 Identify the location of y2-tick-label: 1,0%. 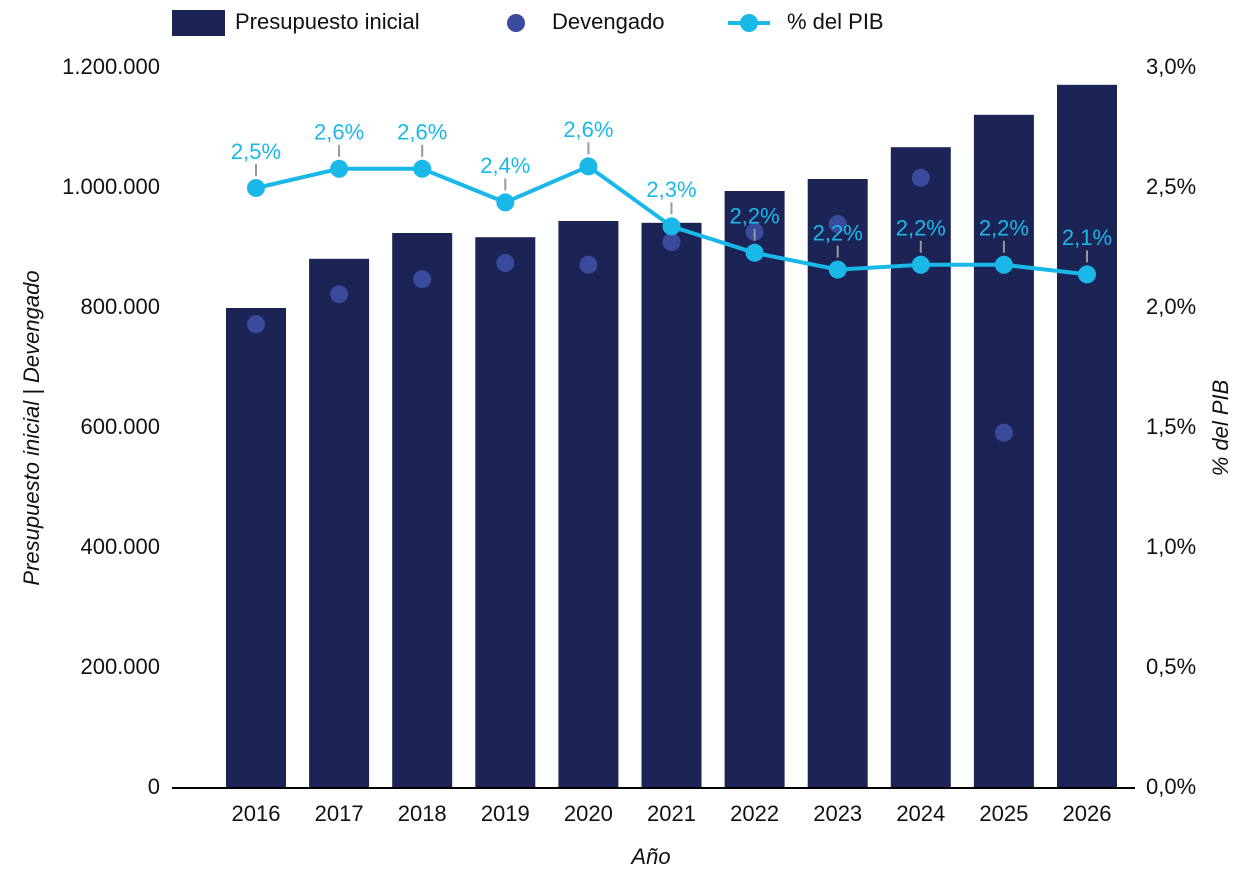
(1171, 546).